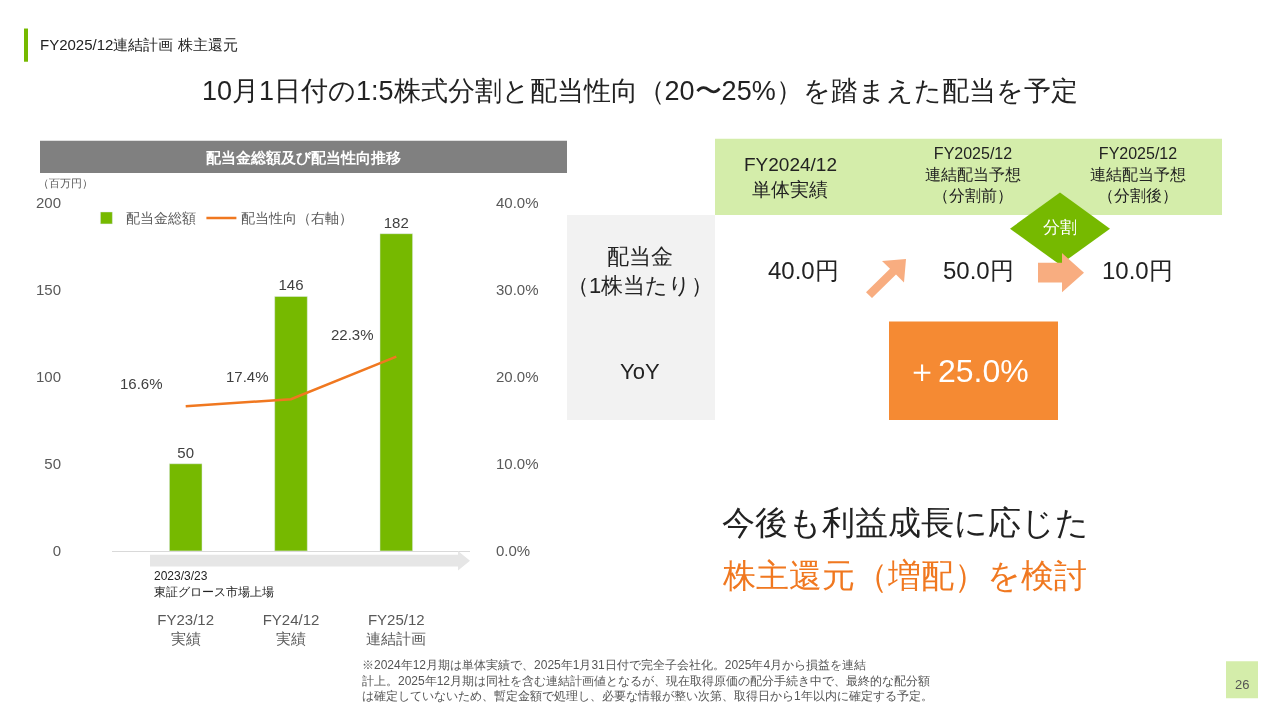 This screenshot has height=720, width=1280. I want to click on text: ※2024年12月期は単体実績で、2025年1月31日付で完全子会社化。2025年4月から損益を連結計上。2025年12月期は同社を含む連結計画値となるが、現在取得原価の配分手続き中で、最終的な配分額は確定していないため、暫定金額で処理し、必要な情報が整い次第、取得日から1年以内に確定する予定。, so click(647, 681).